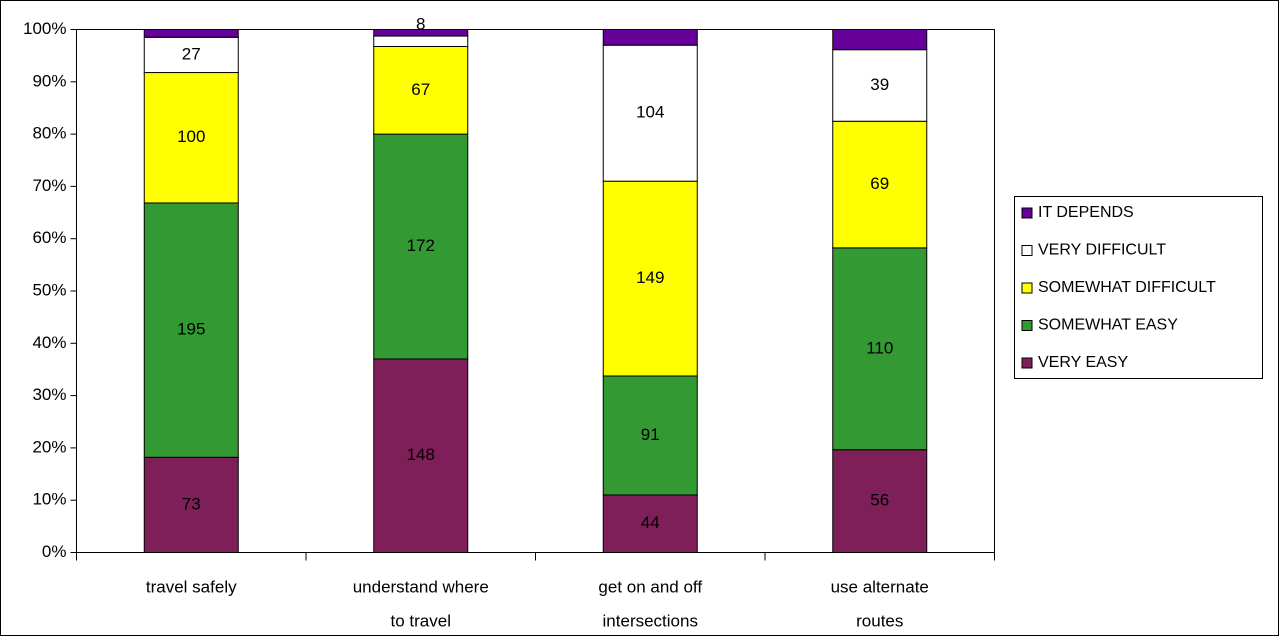 The image size is (1280, 636). I want to click on data-label: 91, so click(650, 434).